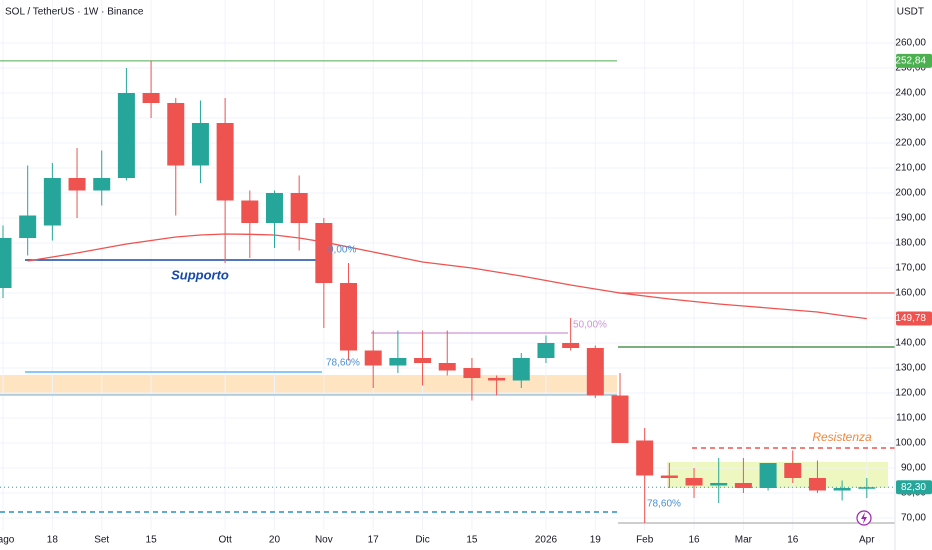 This screenshot has height=550, width=932. I want to click on annotation: Supporto, so click(200, 274).